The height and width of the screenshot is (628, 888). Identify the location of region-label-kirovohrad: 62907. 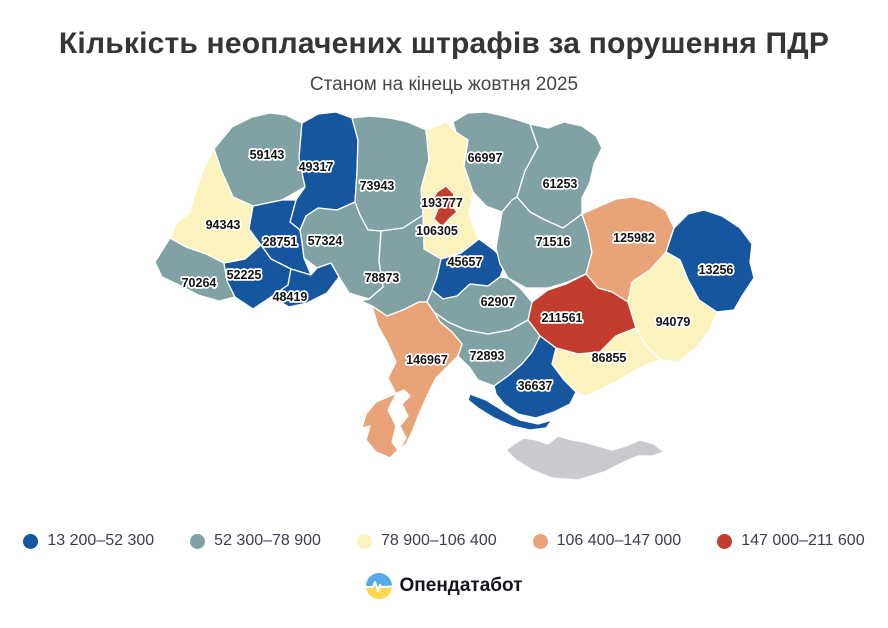
(498, 302).